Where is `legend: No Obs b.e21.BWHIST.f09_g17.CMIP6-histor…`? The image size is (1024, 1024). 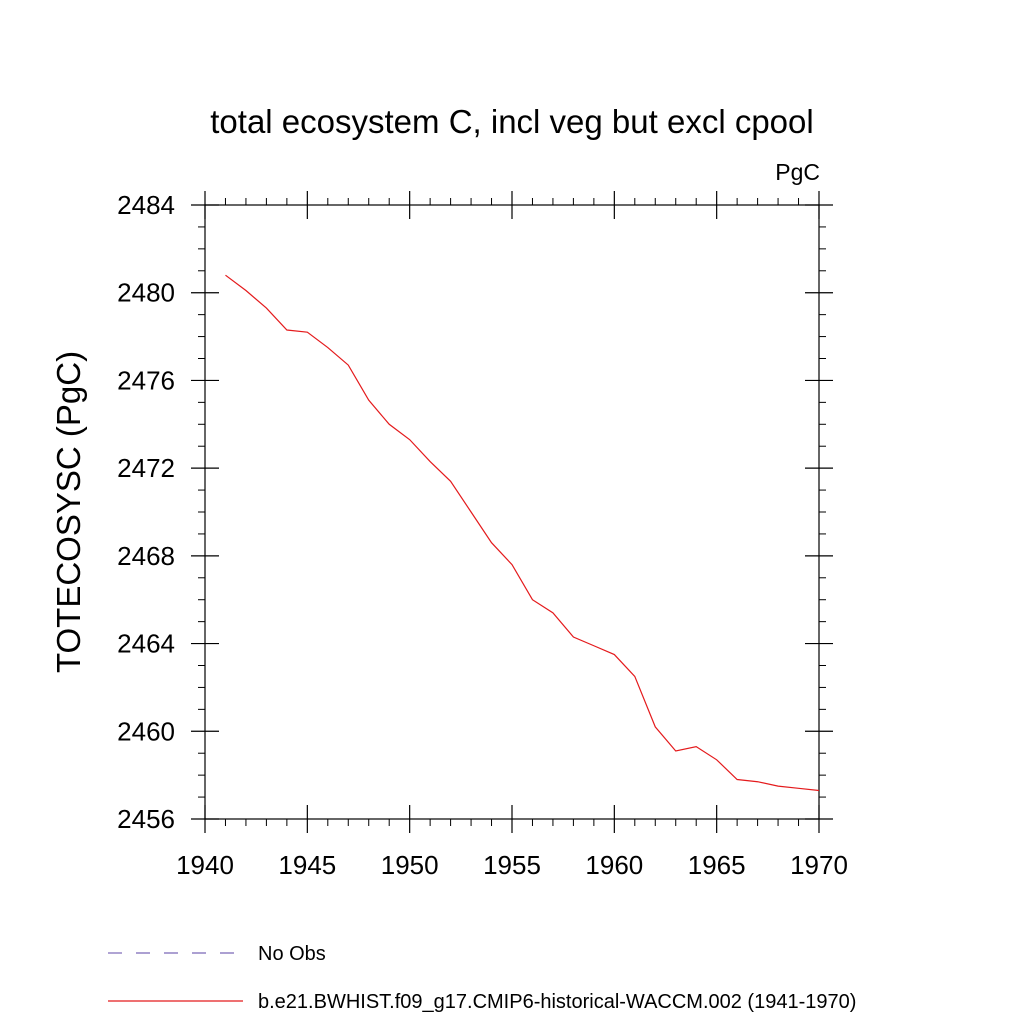 legend: No Obs b.e21.BWHIST.f09_g17.CMIP6-histor… is located at coordinates (482, 978).